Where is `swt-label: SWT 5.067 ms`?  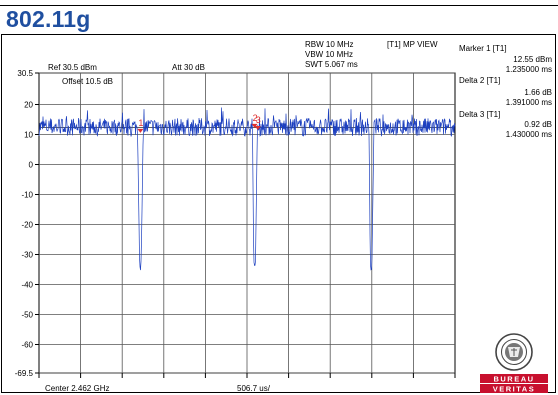
swt-label: SWT 5.067 ms is located at coordinates (331, 64).